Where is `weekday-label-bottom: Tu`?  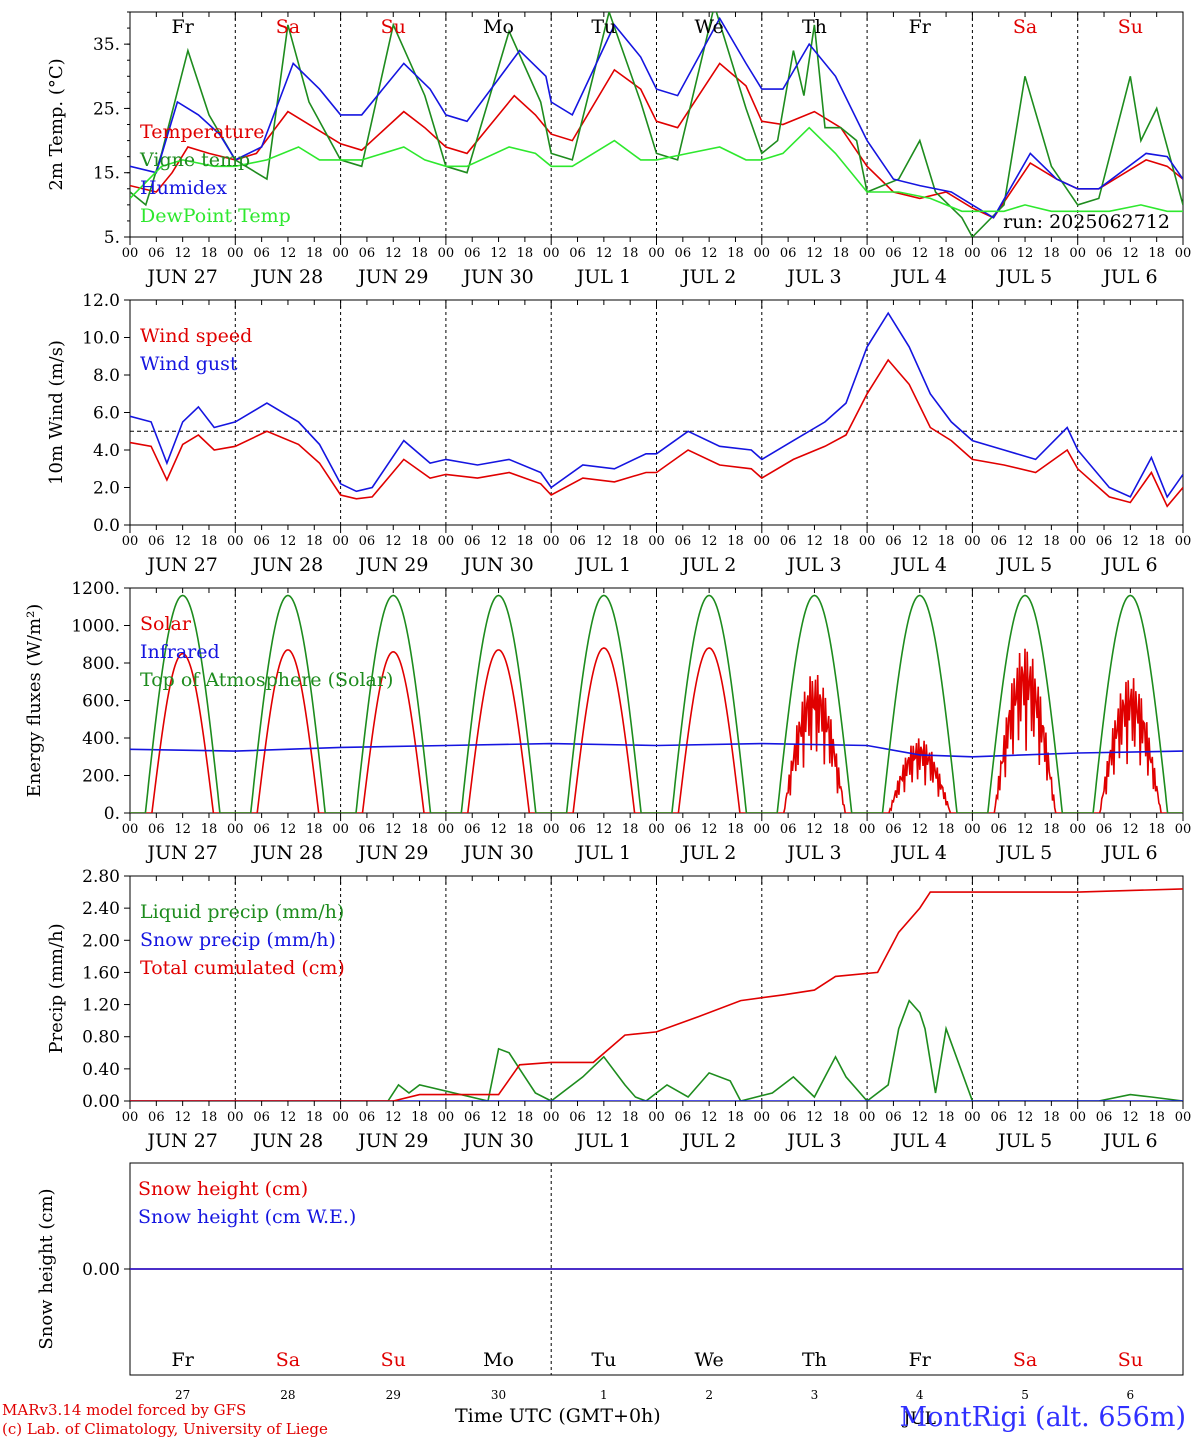 weekday-label-bottom: Tu is located at coordinates (603, 1360).